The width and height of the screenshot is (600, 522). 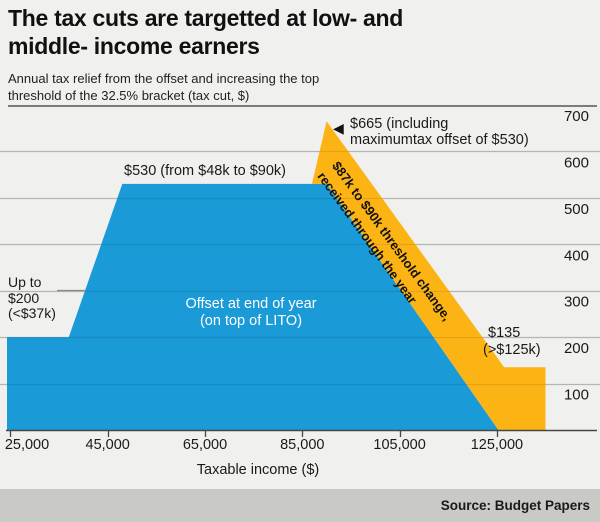 What do you see at coordinates (576, 302) in the screenshot?
I see `y-tick-label: 300` at bounding box center [576, 302].